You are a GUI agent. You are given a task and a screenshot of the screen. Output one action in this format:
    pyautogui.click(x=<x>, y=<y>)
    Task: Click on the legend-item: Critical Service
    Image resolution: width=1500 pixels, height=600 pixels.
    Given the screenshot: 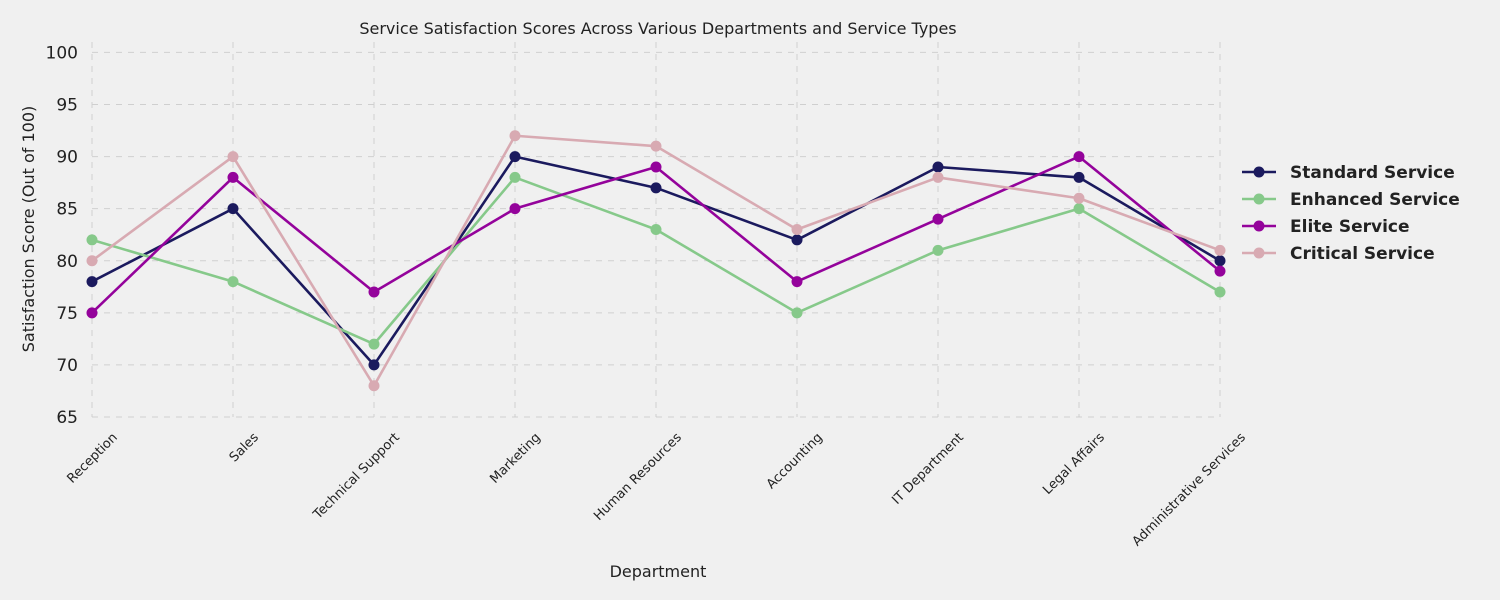 What is the action you would take?
    pyautogui.click(x=1338, y=254)
    